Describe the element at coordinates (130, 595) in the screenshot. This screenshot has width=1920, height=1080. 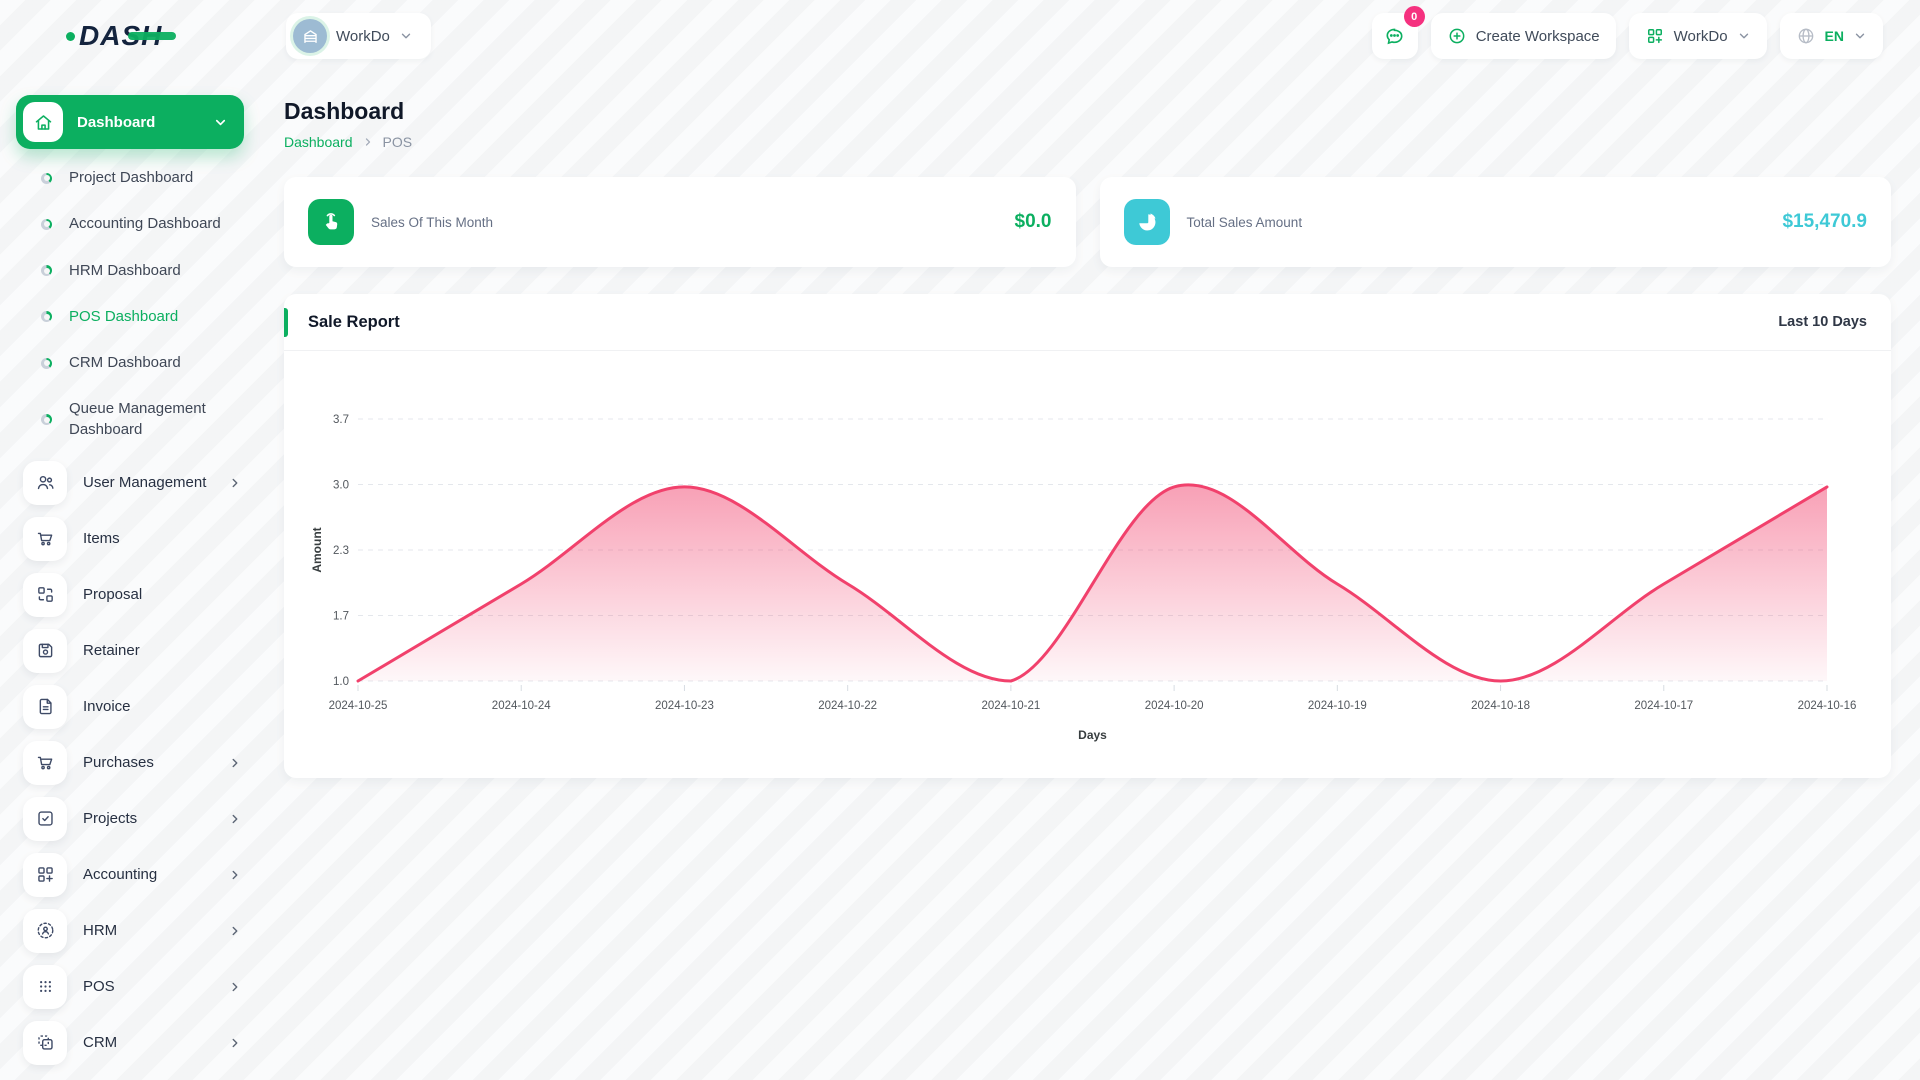
I see `sidebar-item-proposal: Proposal` at that location.